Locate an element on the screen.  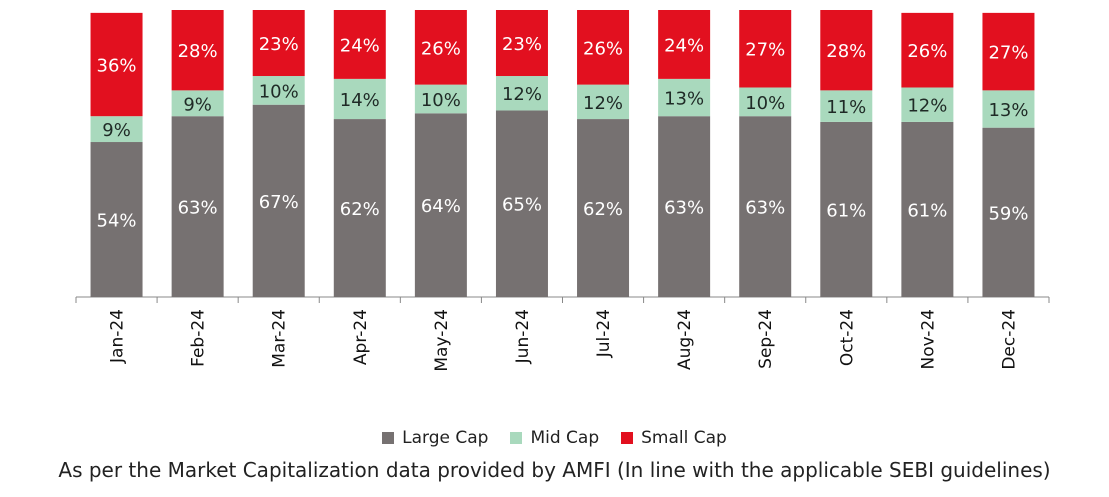
data-label-mid-cap: 11% is located at coordinates (846, 107).